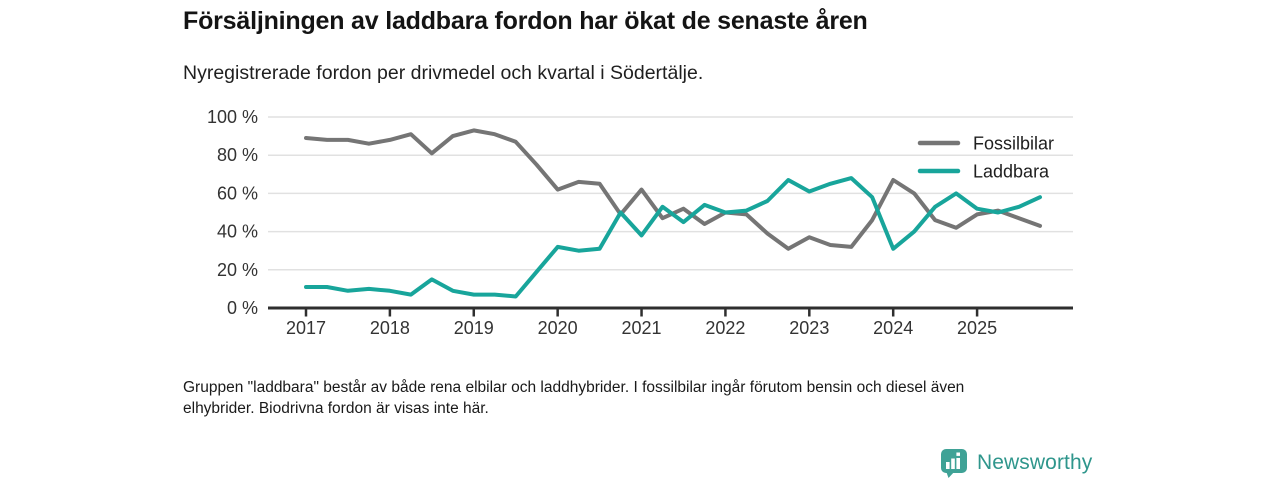 This screenshot has width=1280, height=485. I want to click on y-axis-tick-label: 100 %, so click(232, 117).